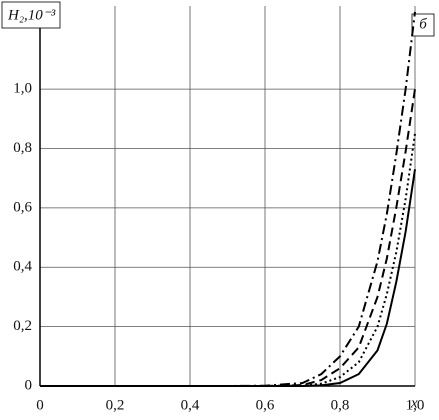 The height and width of the screenshot is (420, 439). I want to click on x-axis-label: x, so click(414, 403).